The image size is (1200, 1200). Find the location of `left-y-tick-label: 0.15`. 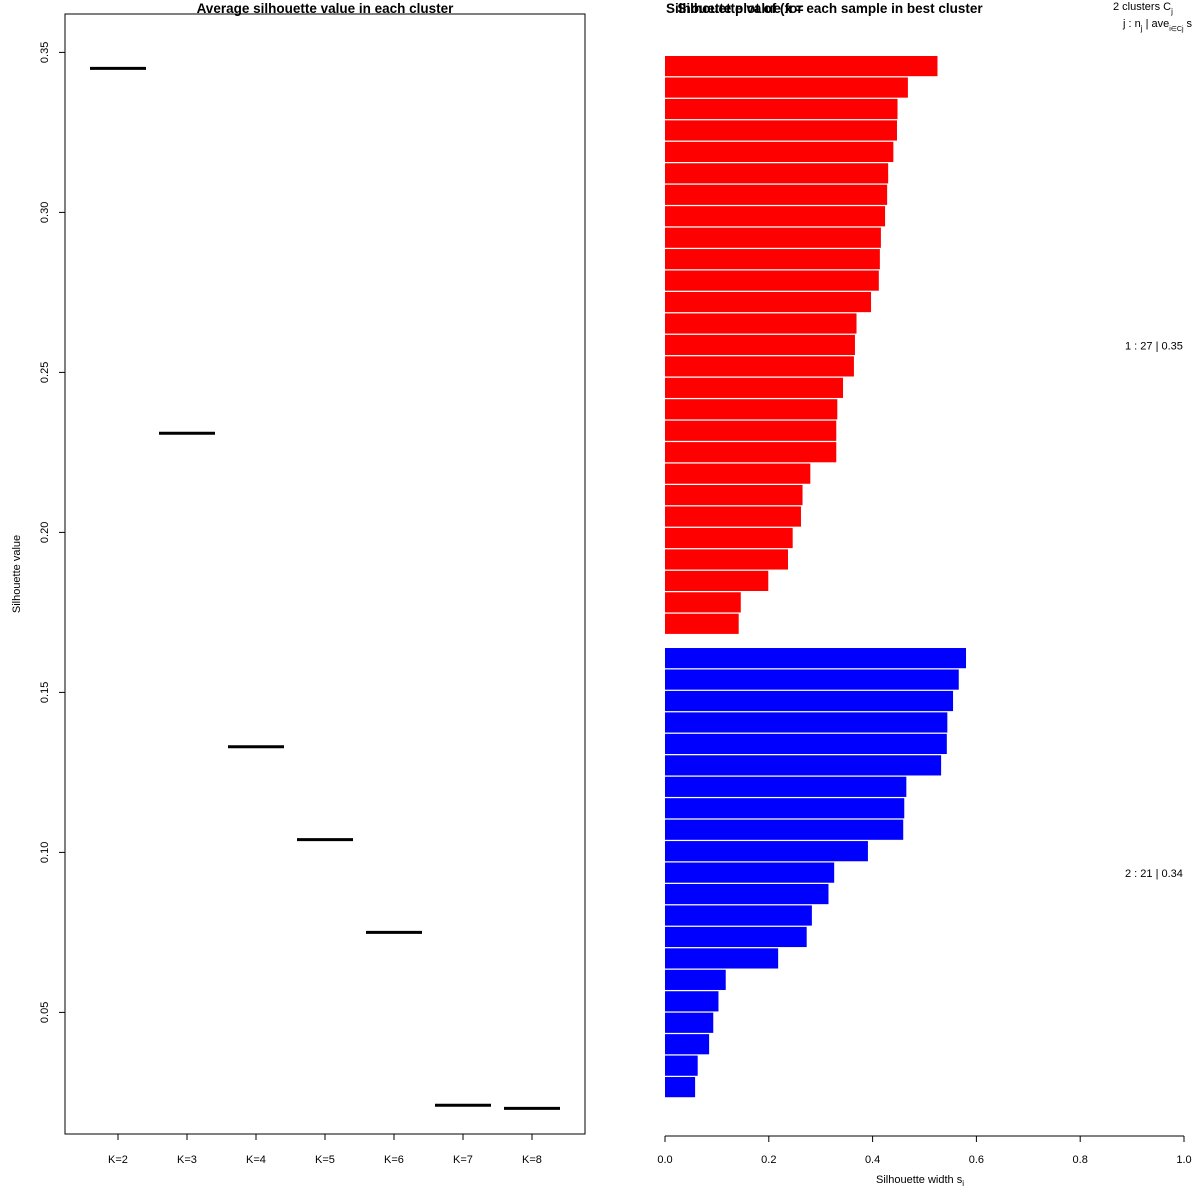

left-y-tick-label: 0.15 is located at coordinates (45, 692).